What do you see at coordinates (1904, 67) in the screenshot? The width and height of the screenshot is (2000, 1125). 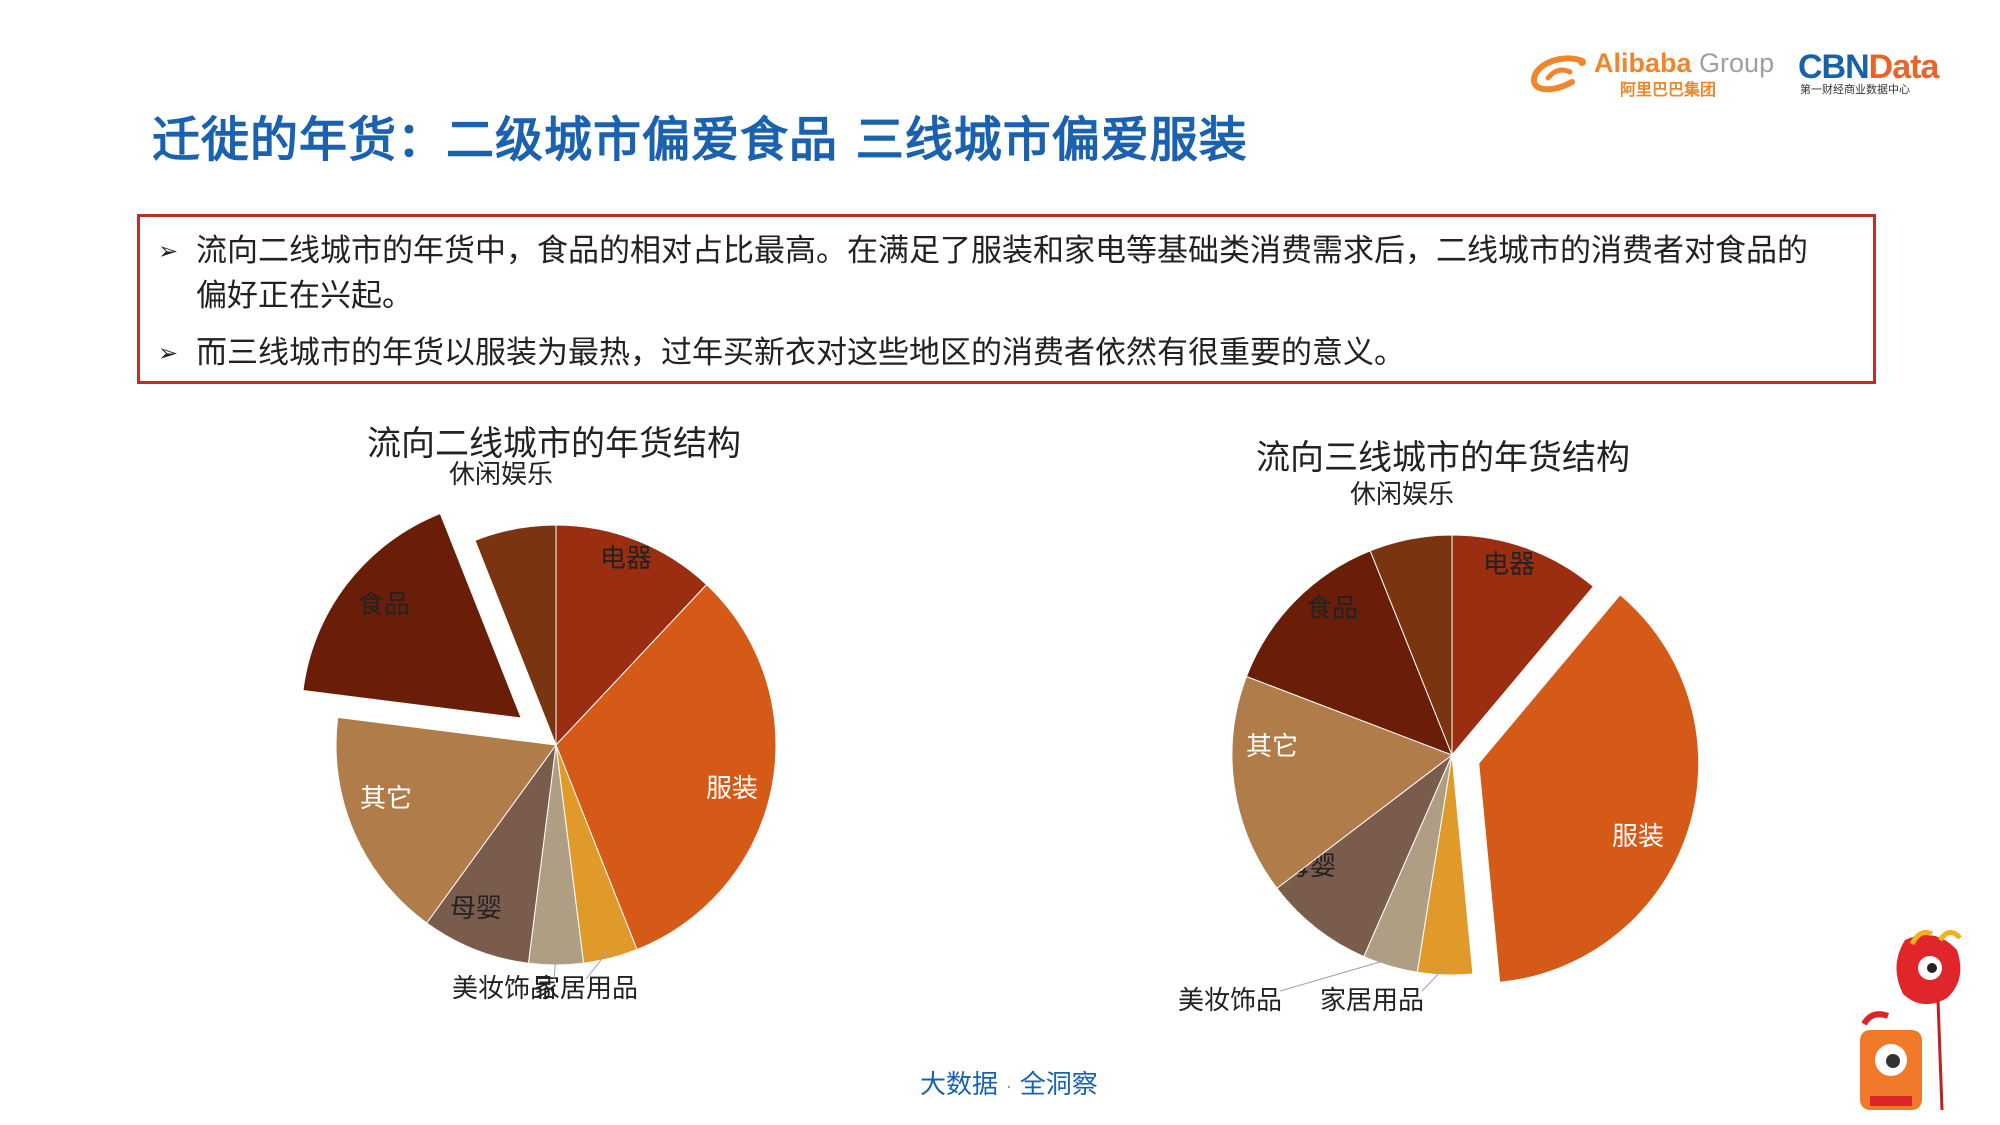 I see `cbndata-logo-data: Data` at bounding box center [1904, 67].